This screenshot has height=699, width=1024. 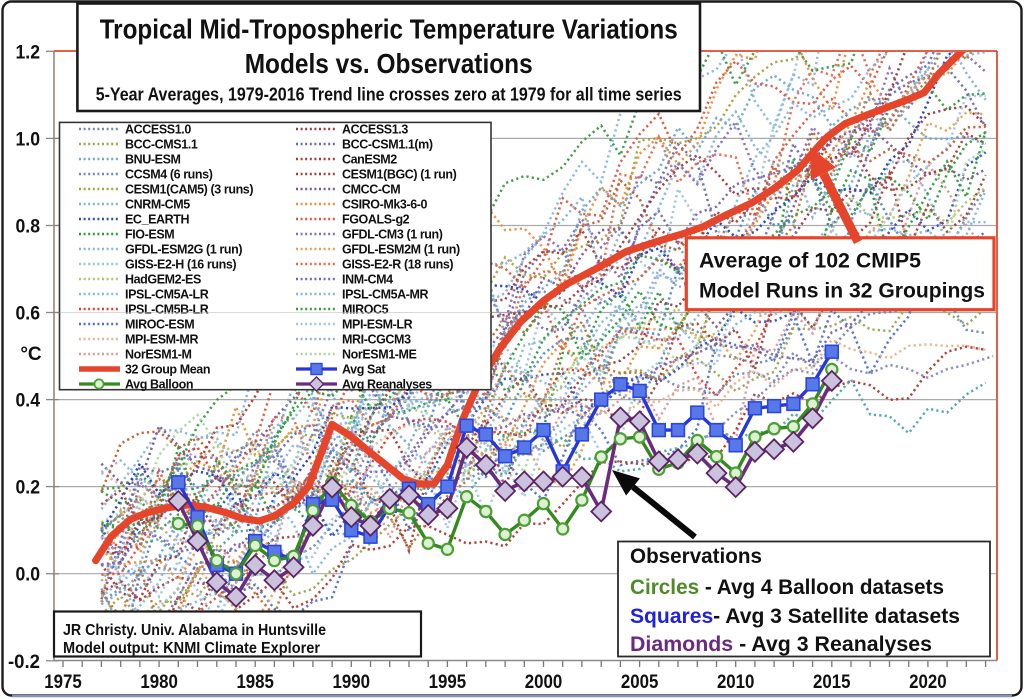 I want to click on svg-text: 0.6, so click(x=28, y=314).